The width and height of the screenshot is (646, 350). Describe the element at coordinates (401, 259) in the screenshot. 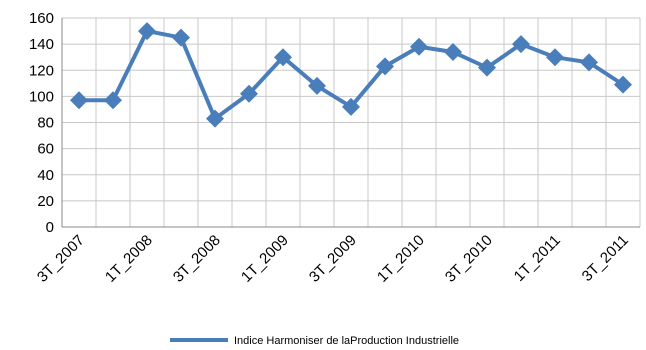

I see `x-tick-label: 1T_2010` at that location.